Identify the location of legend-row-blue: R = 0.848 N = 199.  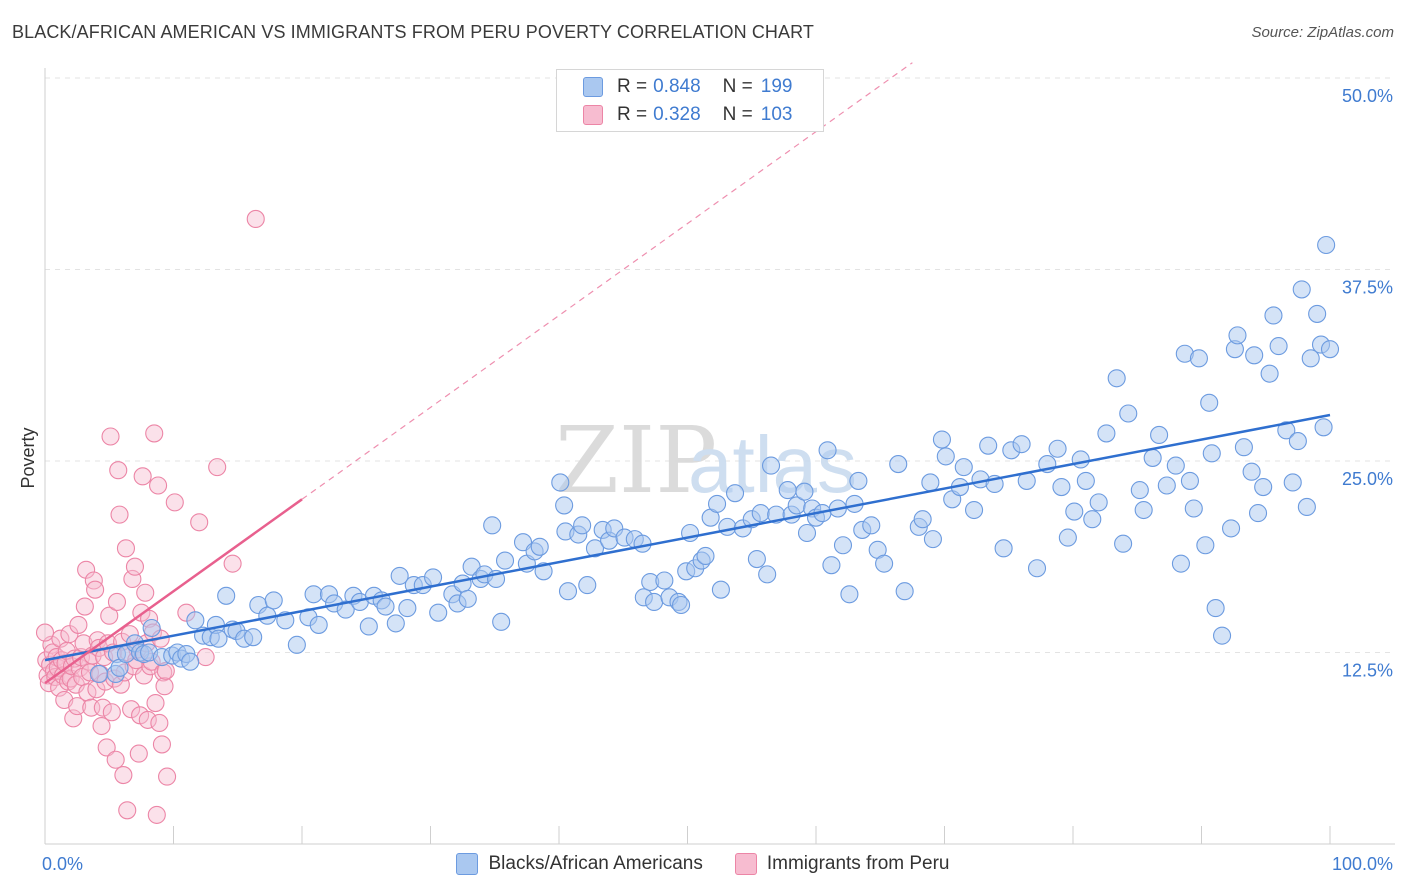
(674, 87).